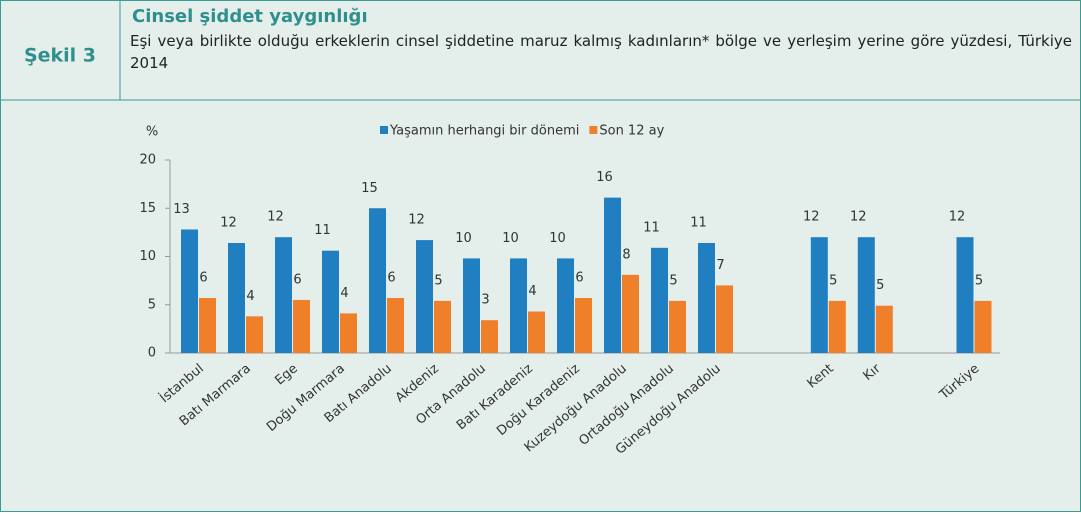 The image size is (1081, 516). Describe the element at coordinates (250, 16) in the screenshot. I see `chart-title: Cinsel şiddet yaygınlığı` at that location.